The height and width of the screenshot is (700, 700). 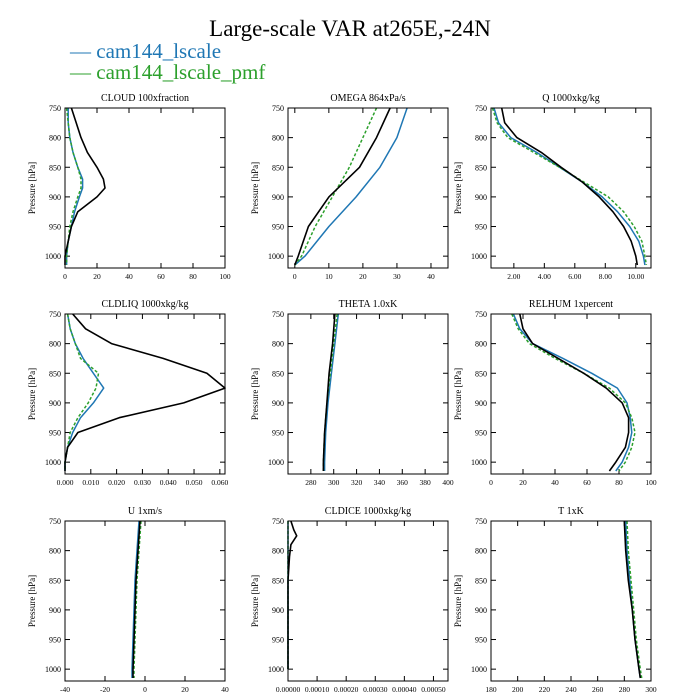 I want to click on panel-title: CLDICE 1000xkg/kg, so click(x=368, y=511).